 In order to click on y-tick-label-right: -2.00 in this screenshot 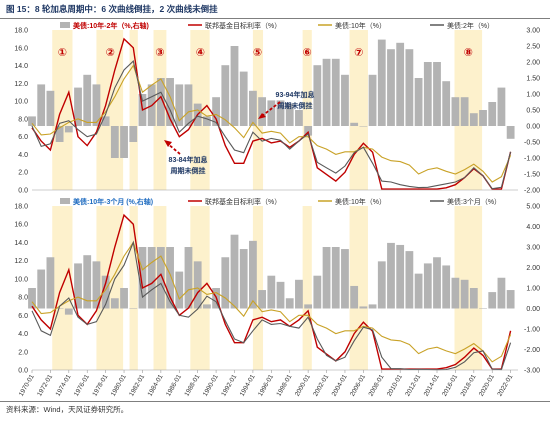, I will do `click(532, 350)`.